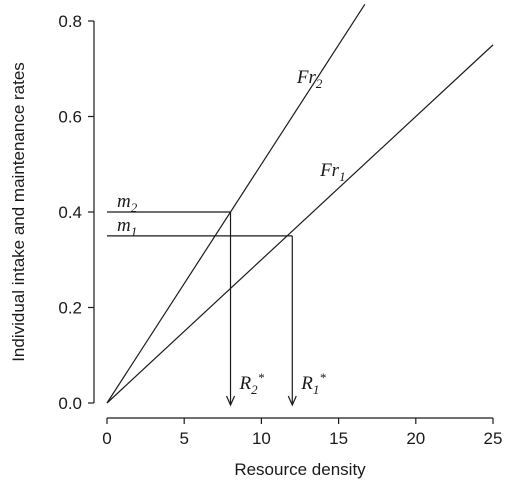 The image size is (510, 483). Describe the element at coordinates (183, 438) in the screenshot. I see `x-tick-label: 5` at that location.